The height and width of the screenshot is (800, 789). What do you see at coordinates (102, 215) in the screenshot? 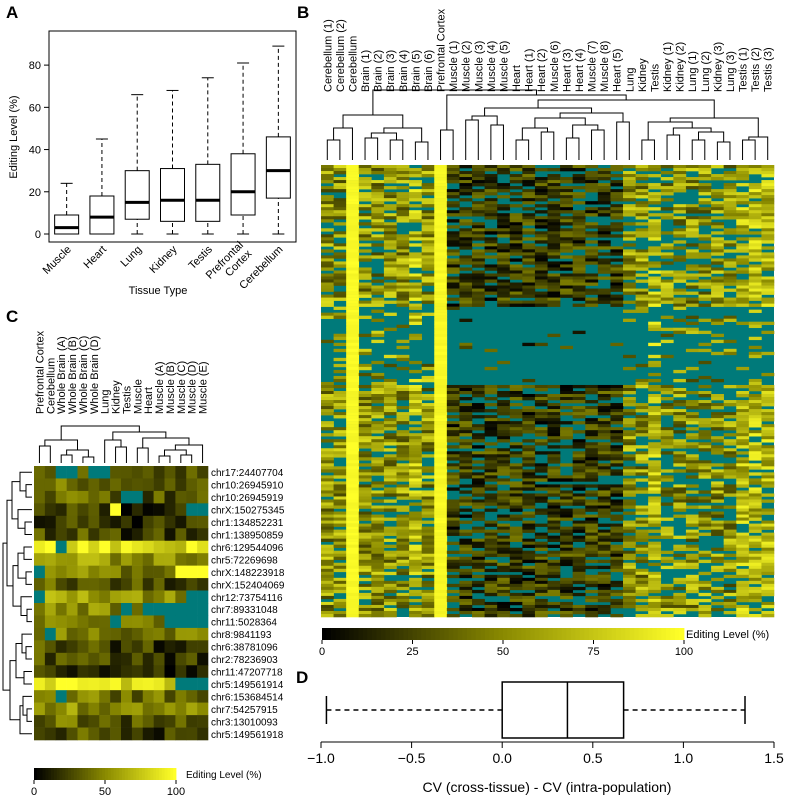
I see `box-iqr` at bounding box center [102, 215].